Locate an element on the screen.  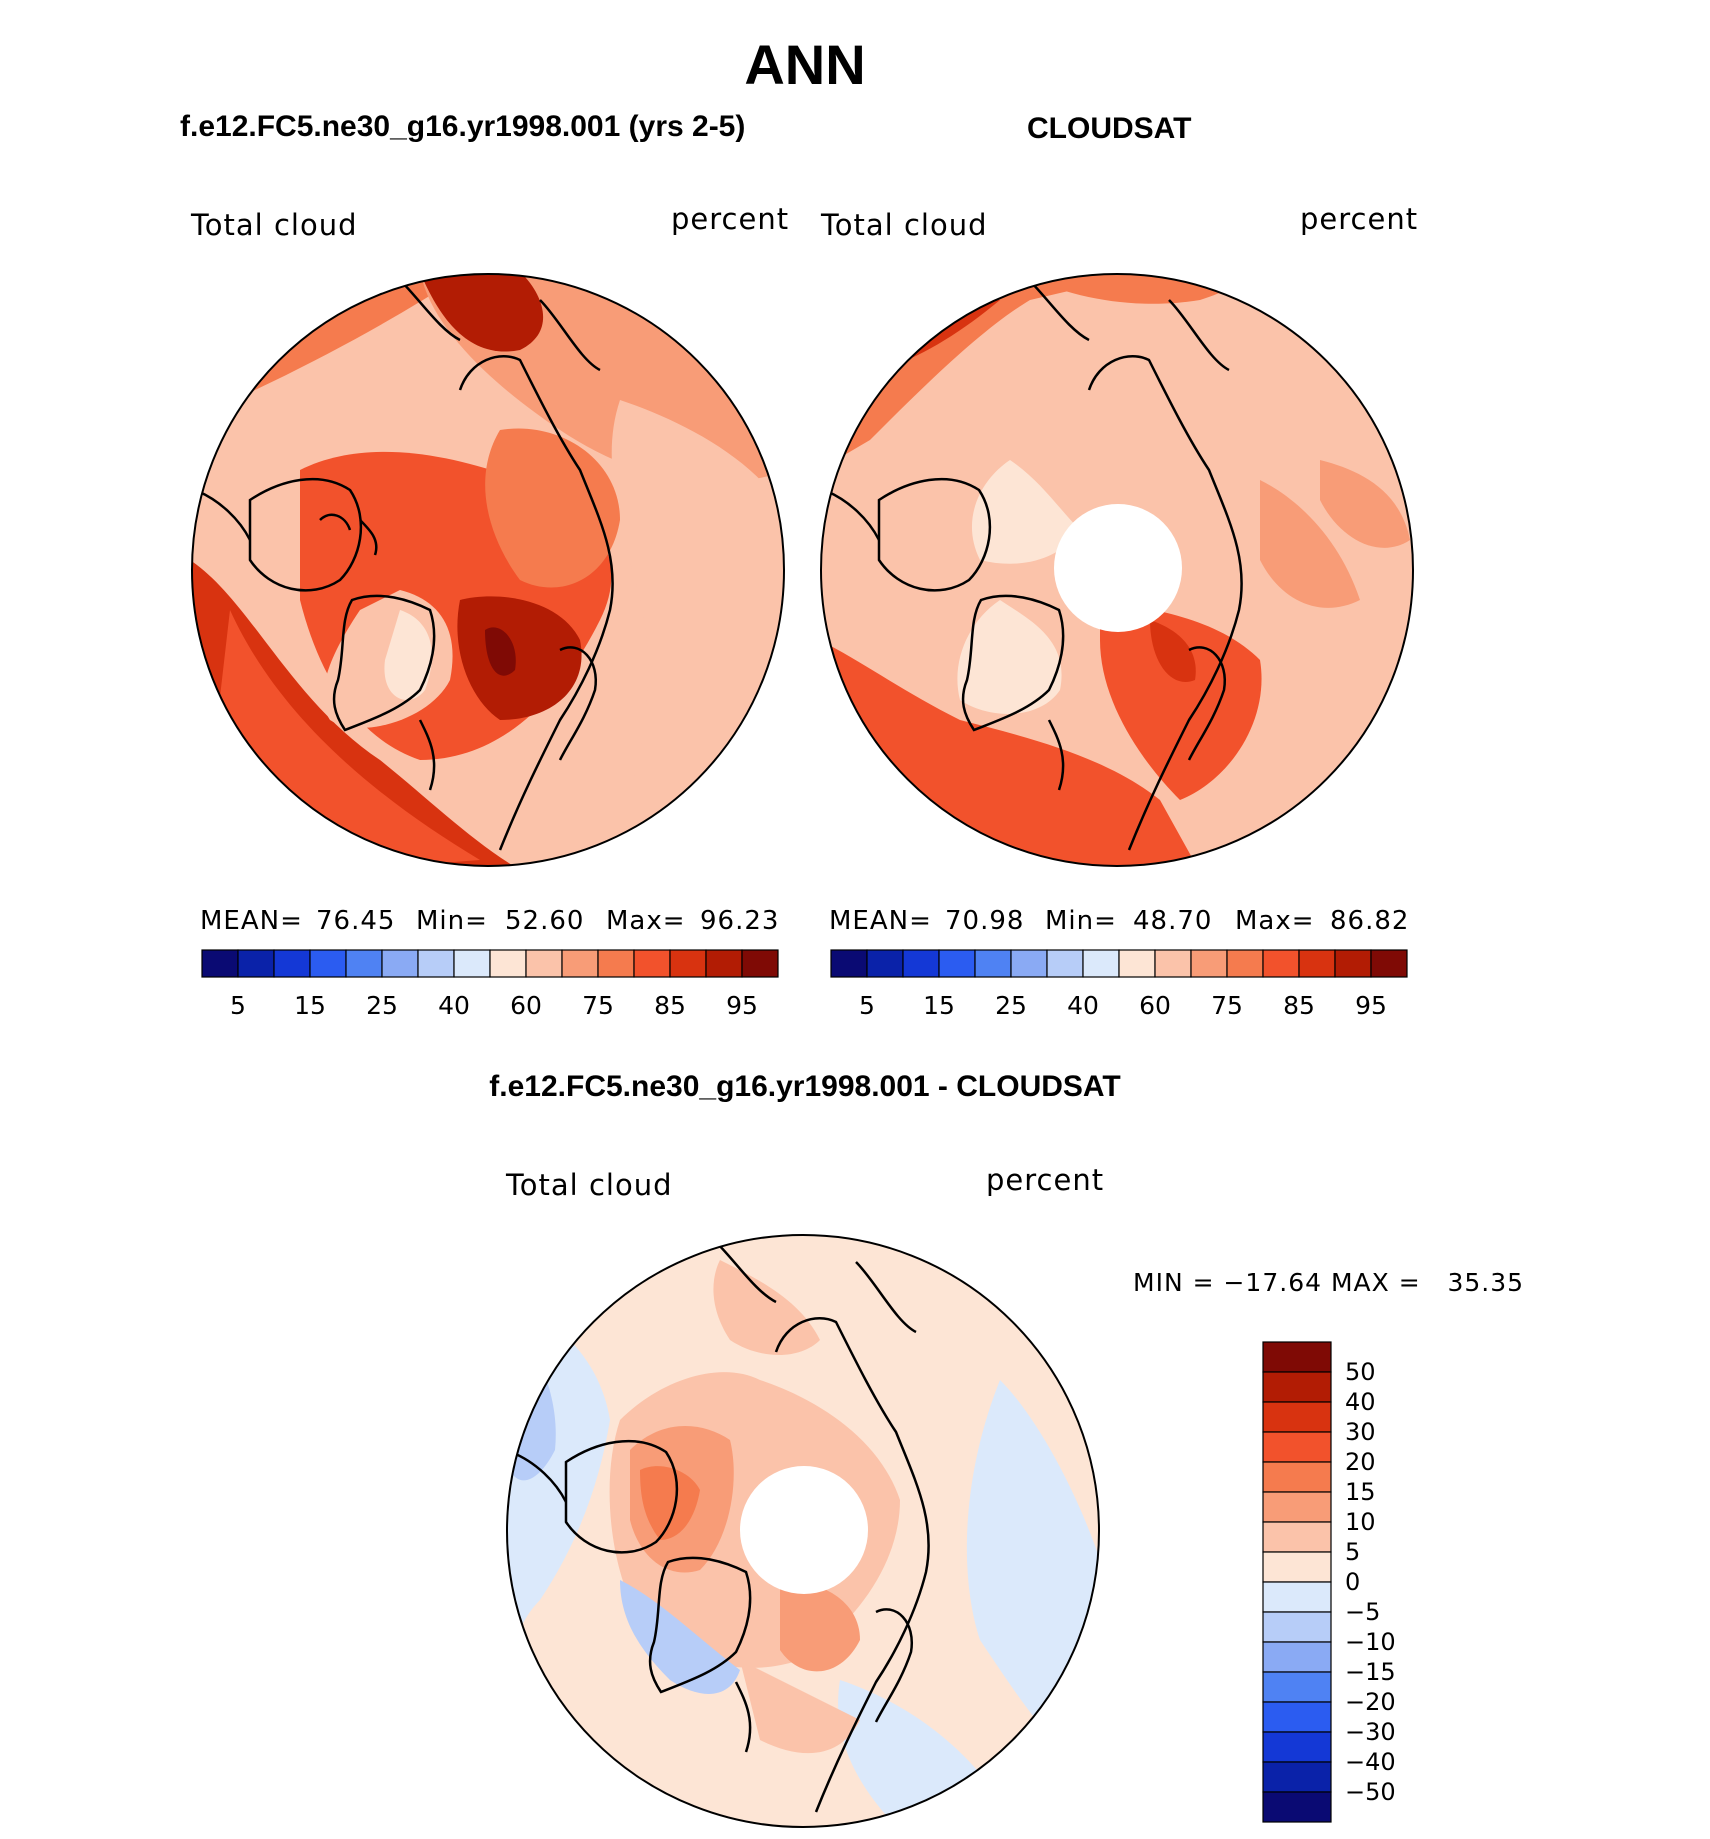
panel2-min-value: 48.70 is located at coordinates (1173, 921).